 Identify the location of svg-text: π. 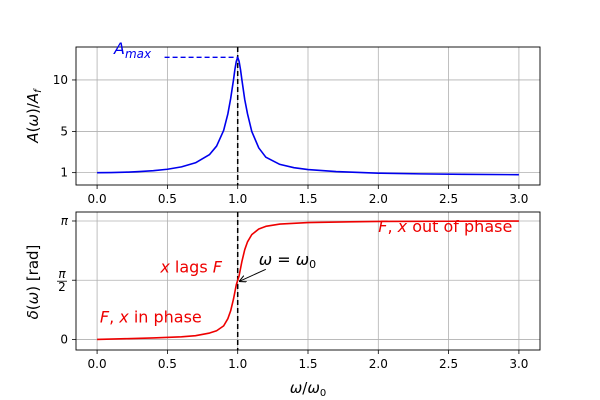
(62, 274).